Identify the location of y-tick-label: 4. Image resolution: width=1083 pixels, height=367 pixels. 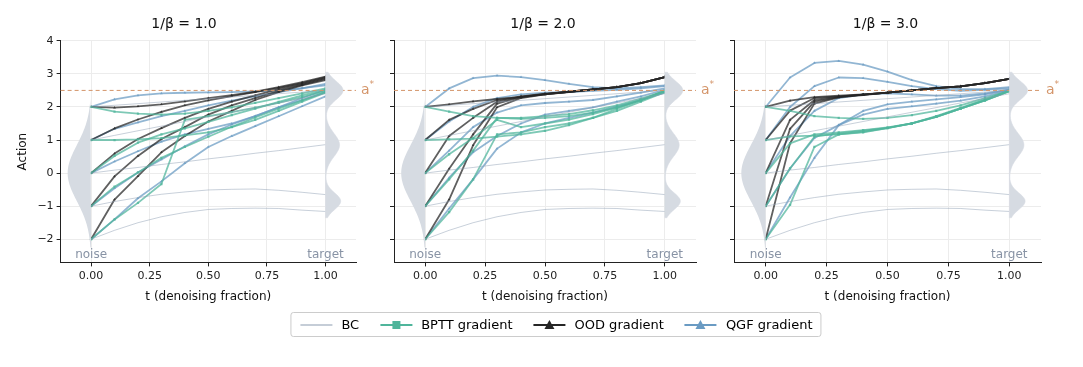
(50, 40).